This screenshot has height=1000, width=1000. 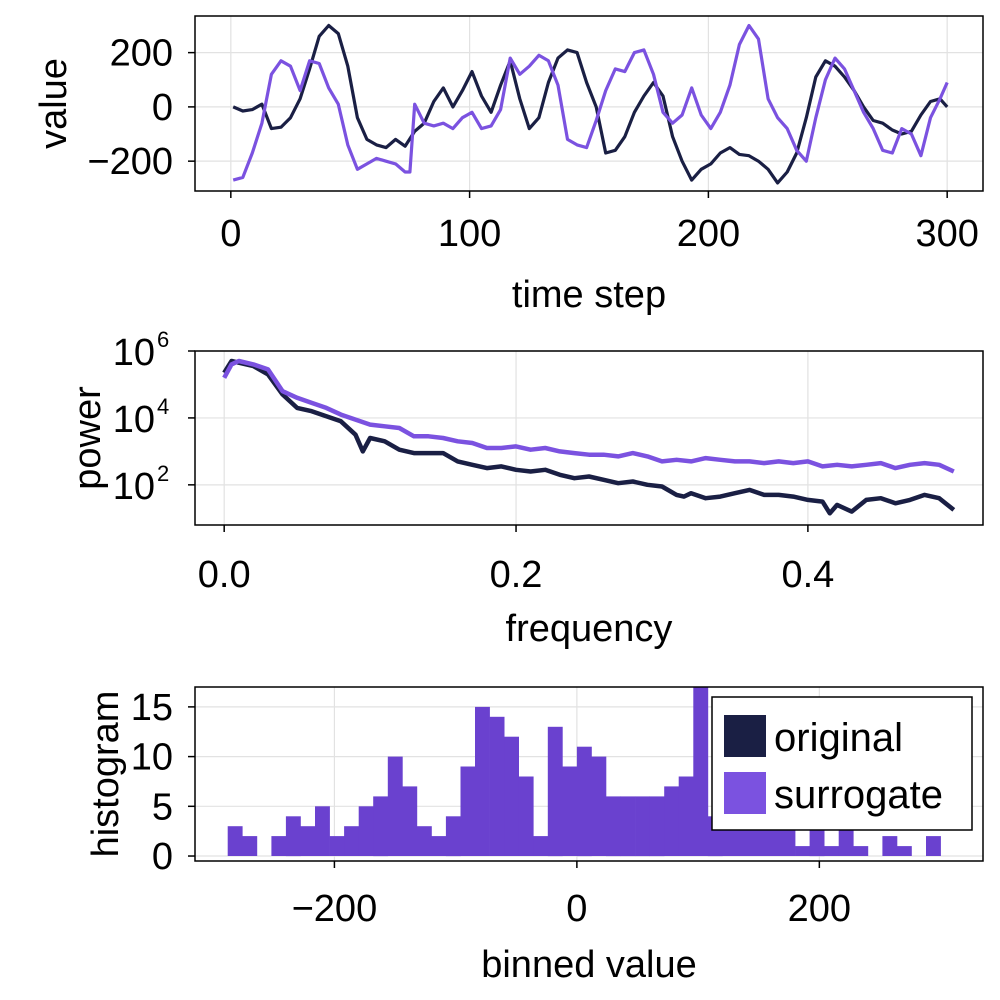 I want to click on histogram-xlabel: binned value, so click(x=589, y=965).